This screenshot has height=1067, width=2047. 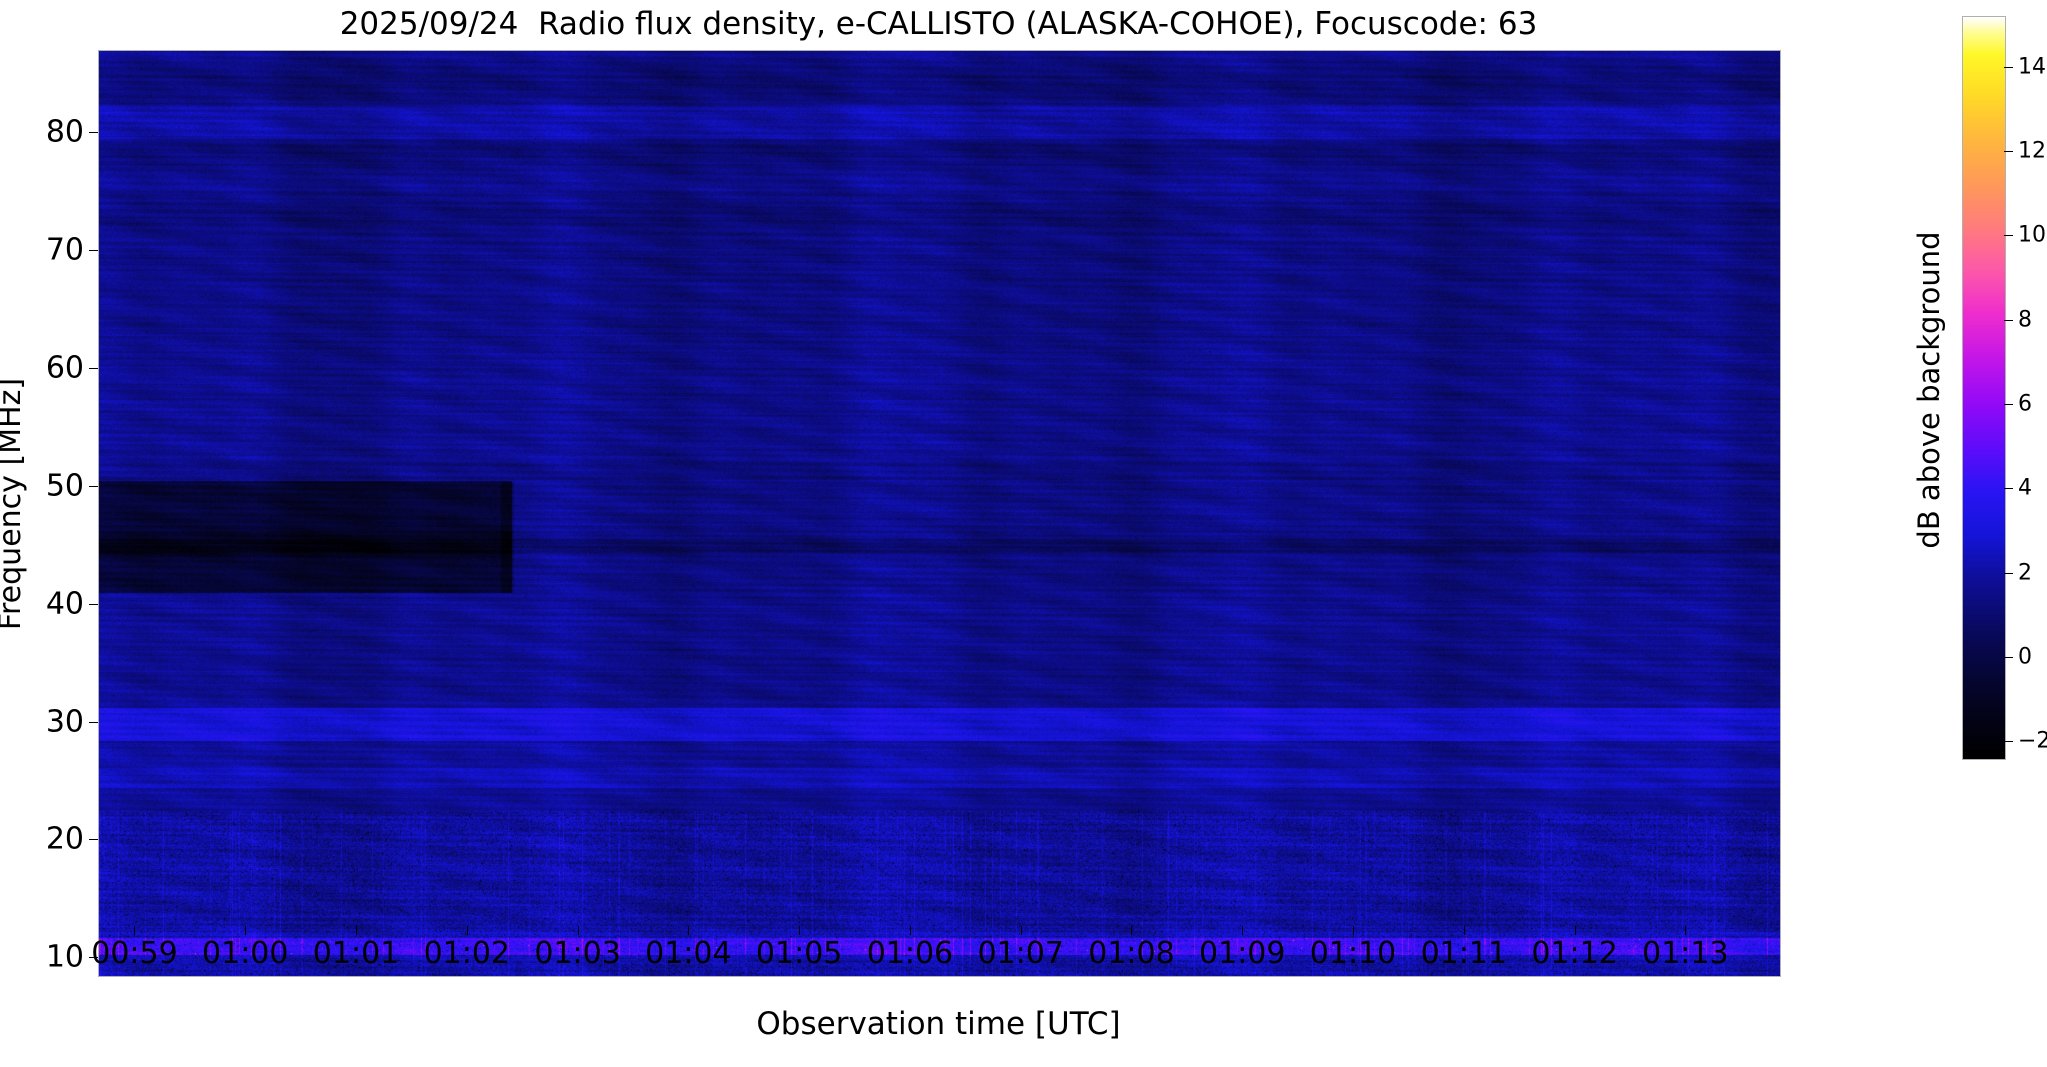 What do you see at coordinates (2025, 657) in the screenshot?
I see `colorbar-tick-label: 0` at bounding box center [2025, 657].